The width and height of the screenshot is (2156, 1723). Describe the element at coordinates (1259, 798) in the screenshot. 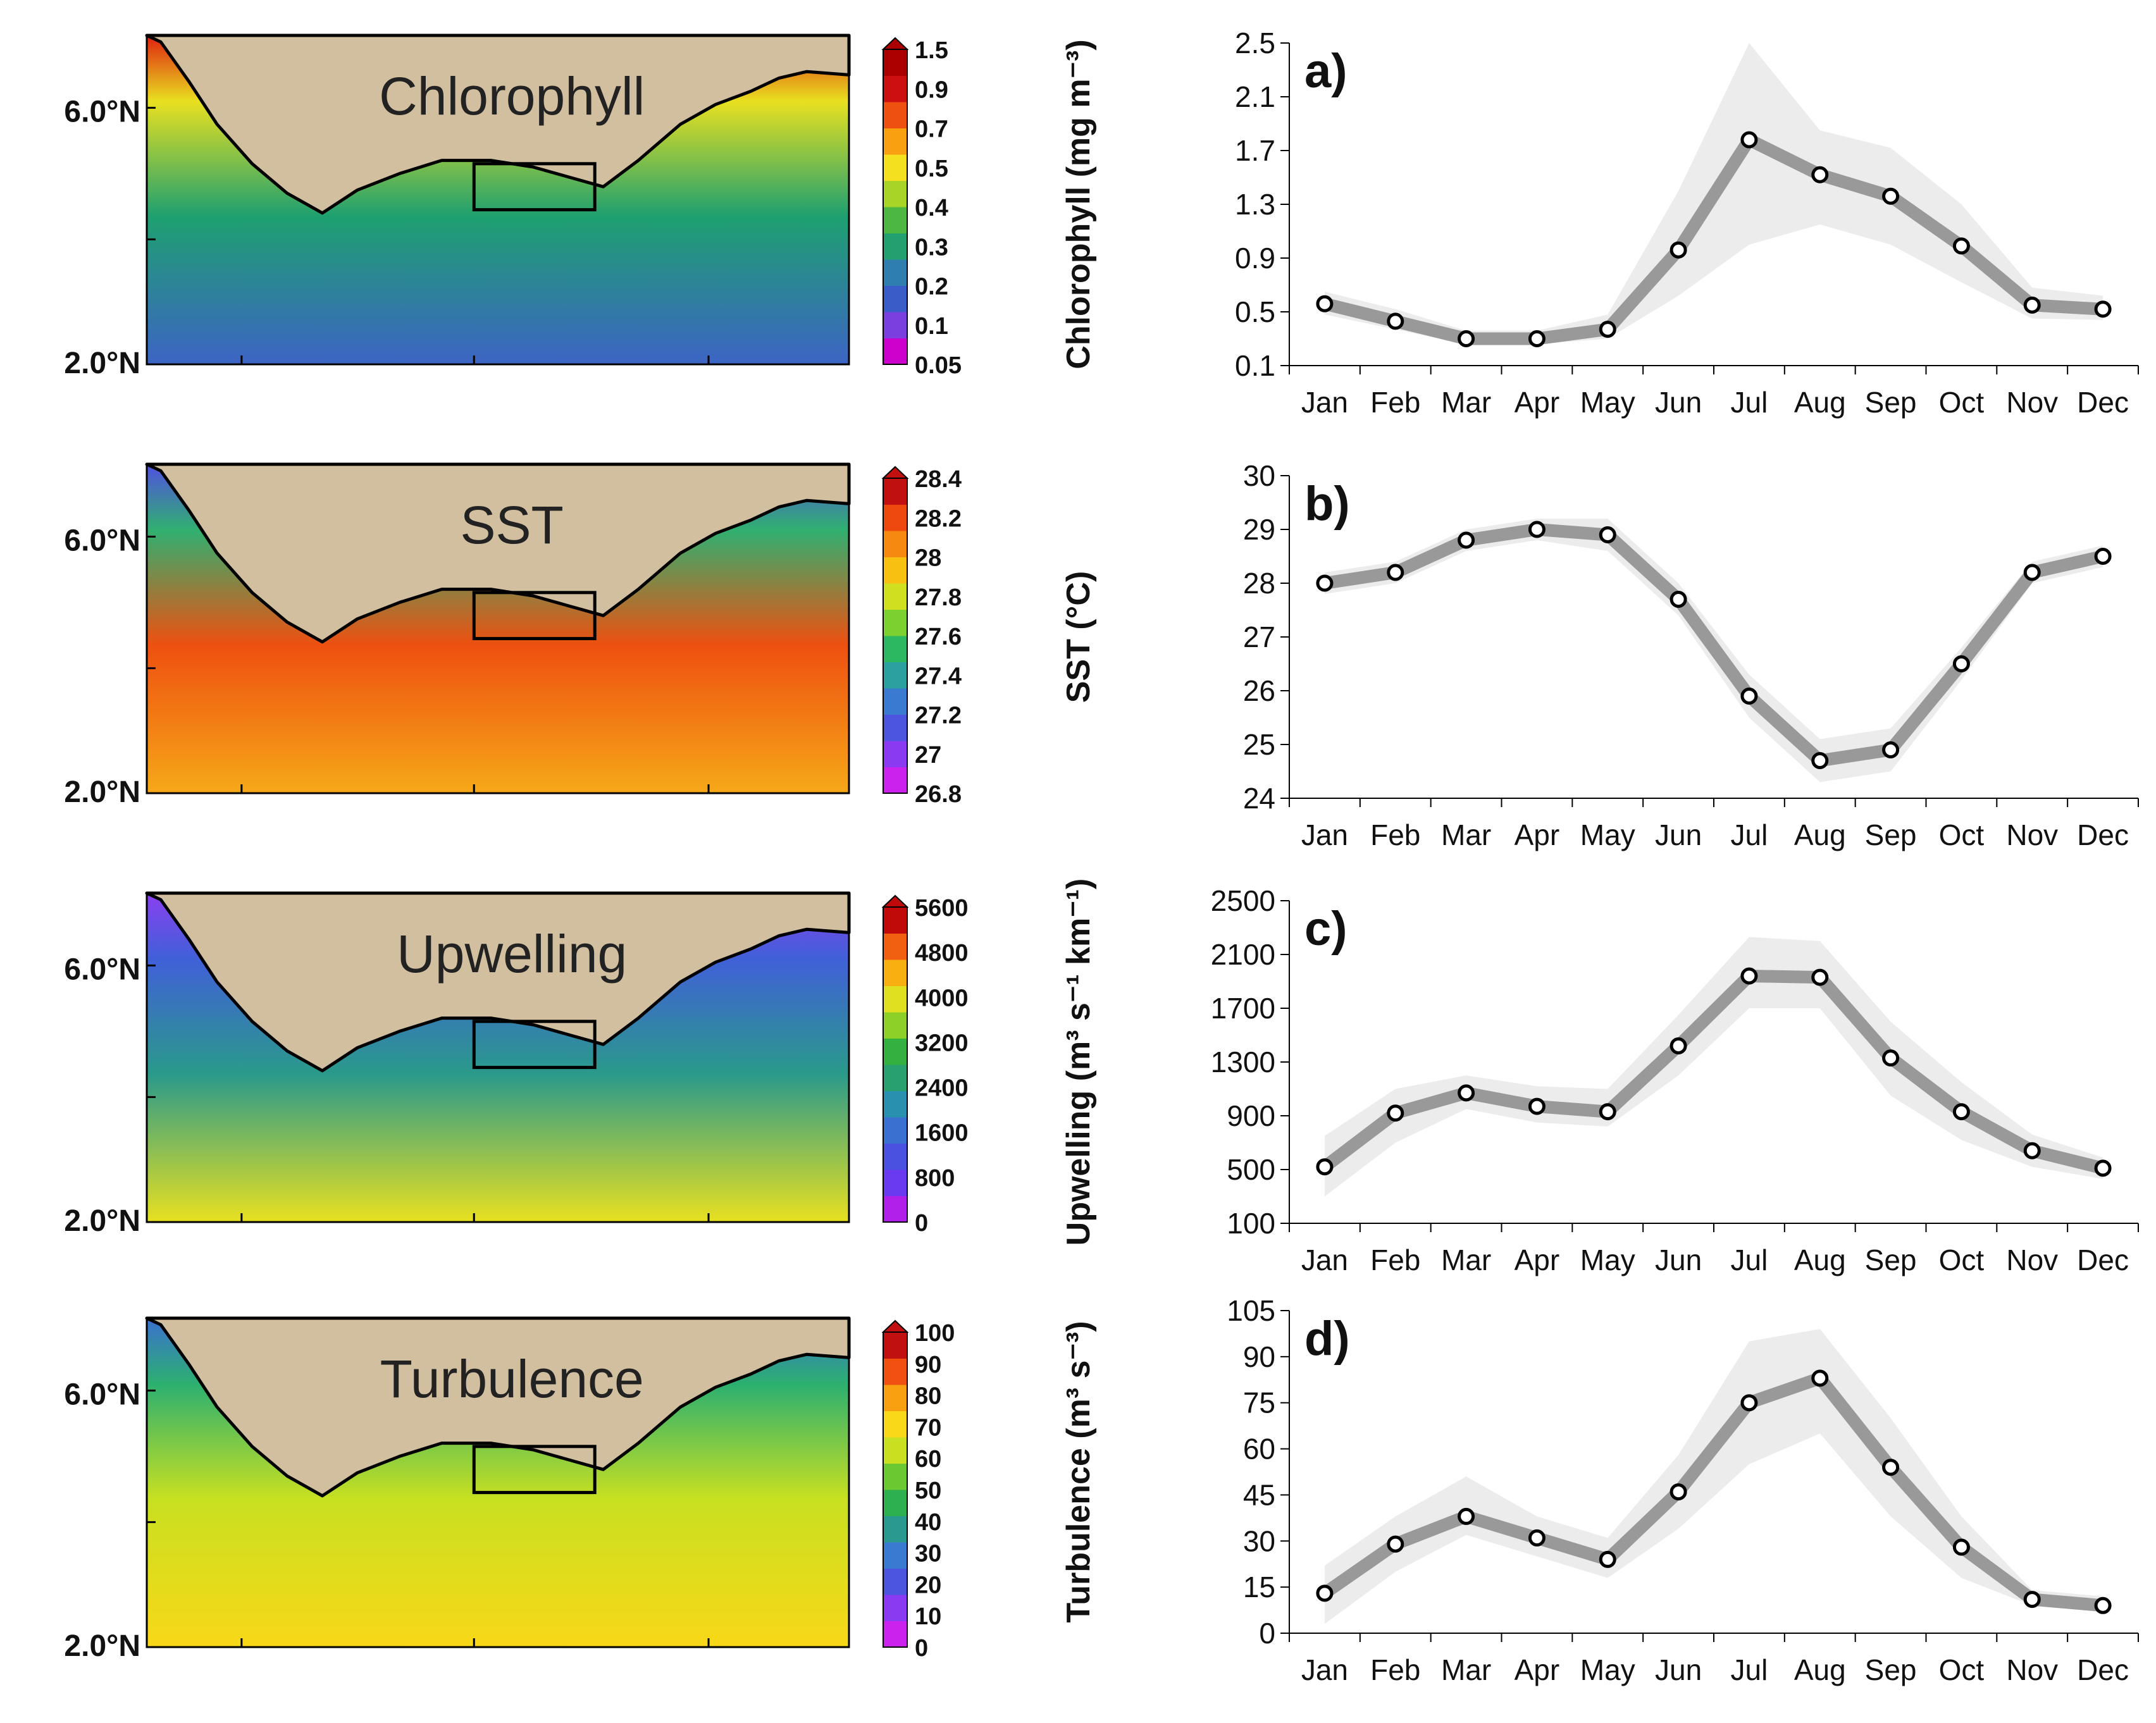

I see `y-tick-label: 24` at that location.